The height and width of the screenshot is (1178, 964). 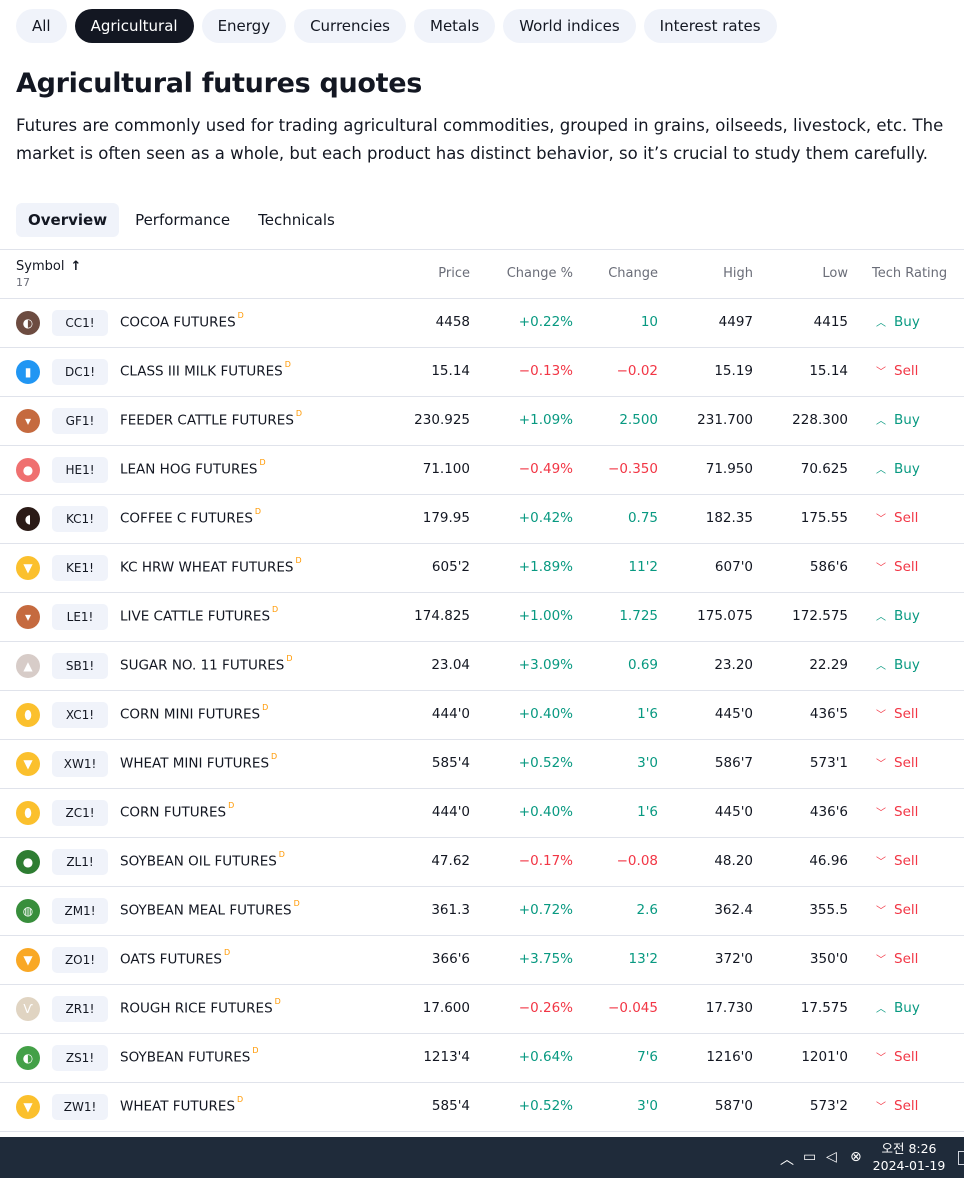 I want to click on ticker-badge: GF1!, so click(x=80, y=421).